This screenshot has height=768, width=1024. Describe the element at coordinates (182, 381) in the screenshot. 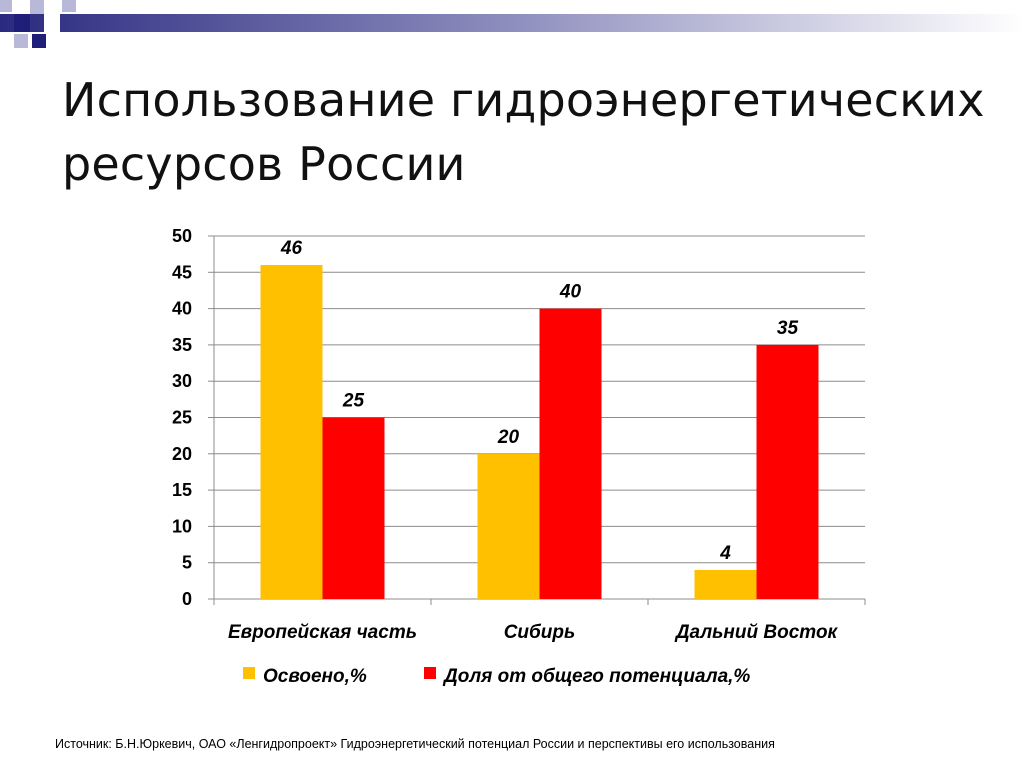

I see `y-tick-label: 30` at that location.